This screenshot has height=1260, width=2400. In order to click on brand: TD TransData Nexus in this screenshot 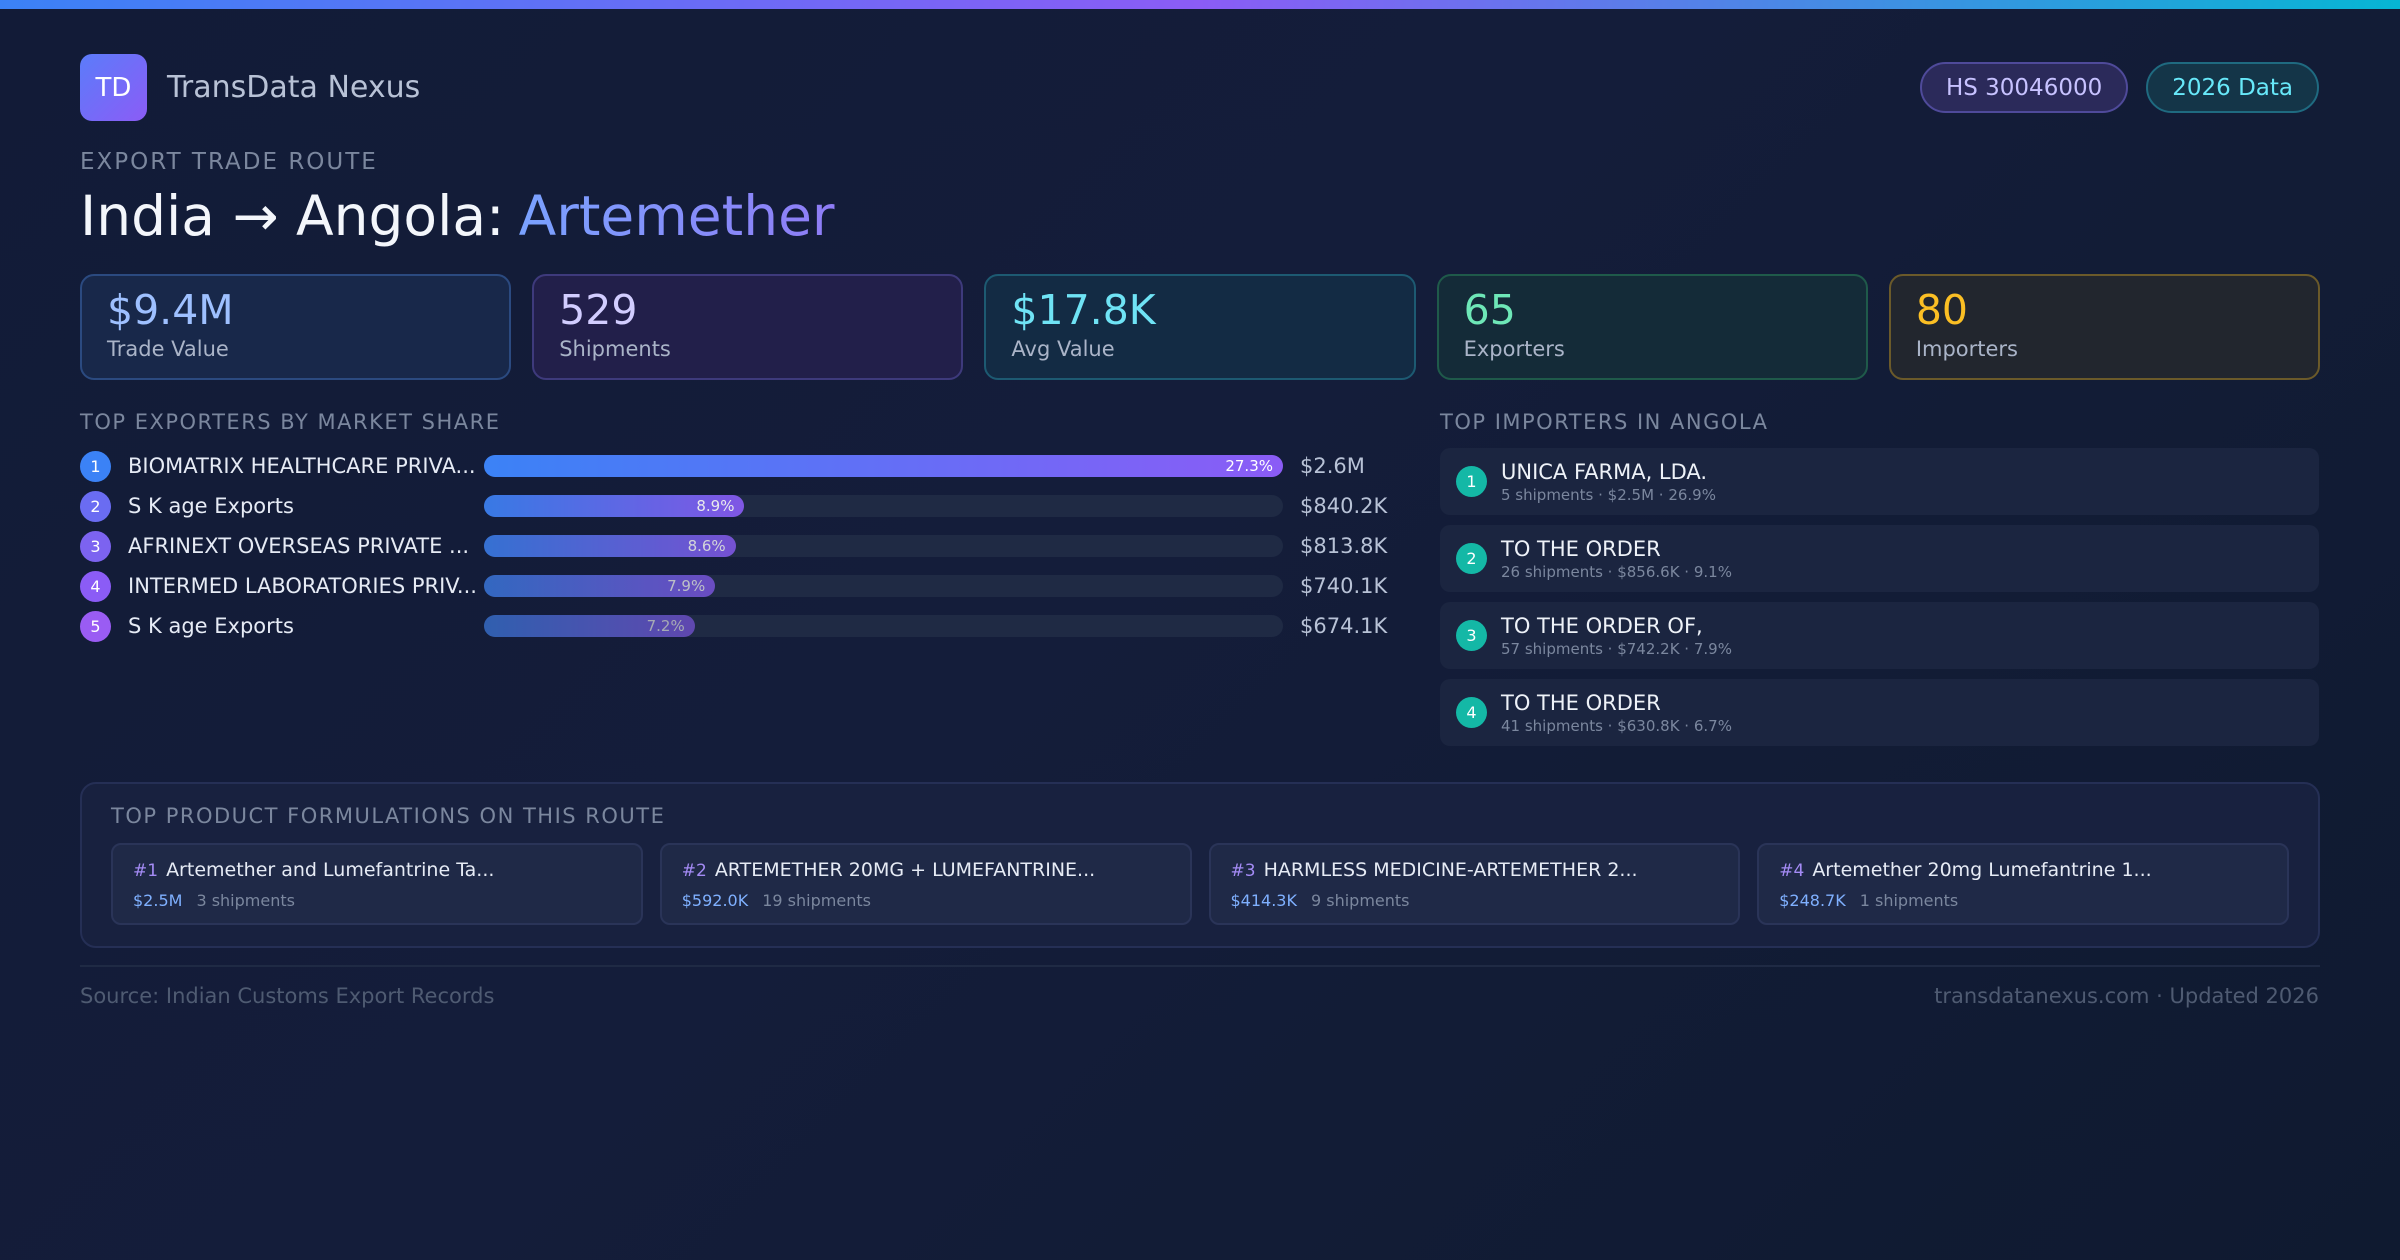, I will do `click(250, 87)`.